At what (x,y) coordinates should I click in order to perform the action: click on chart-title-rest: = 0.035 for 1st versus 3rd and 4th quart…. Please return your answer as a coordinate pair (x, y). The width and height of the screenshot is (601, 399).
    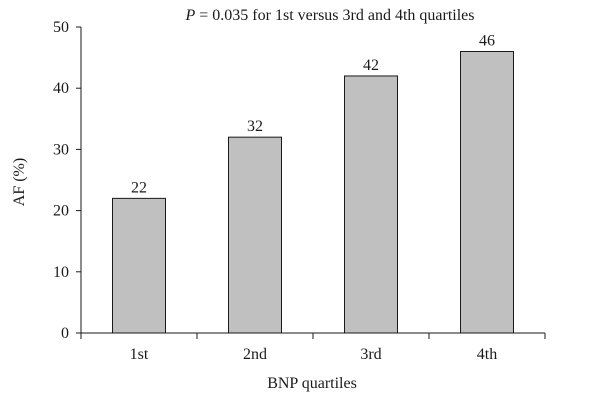
    Looking at the image, I should click on (334, 15).